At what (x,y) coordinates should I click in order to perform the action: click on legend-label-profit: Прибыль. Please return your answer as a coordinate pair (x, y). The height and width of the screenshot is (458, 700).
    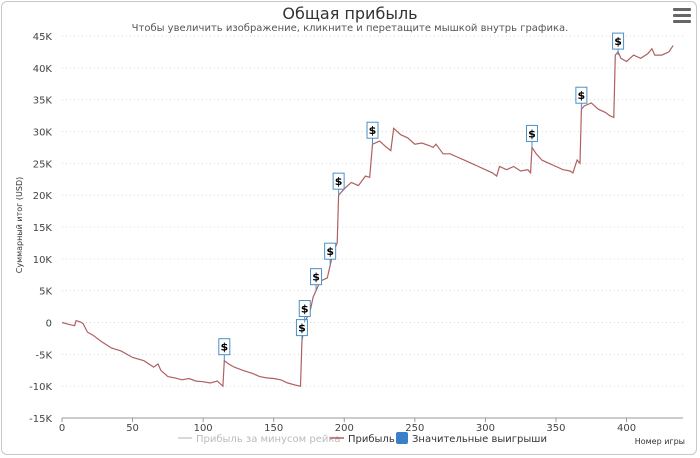
    Looking at the image, I should click on (371, 439).